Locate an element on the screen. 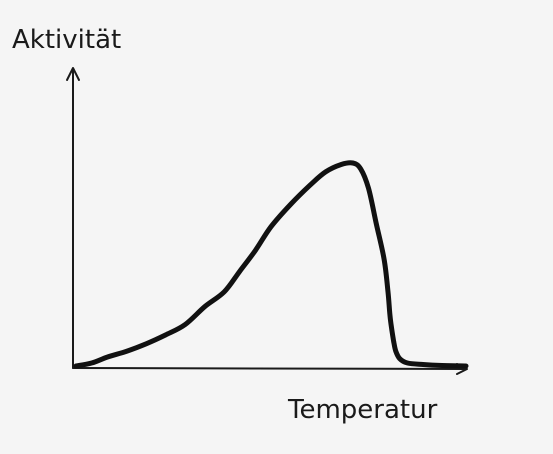  y-axis-label: Aktivität is located at coordinates (66, 40).